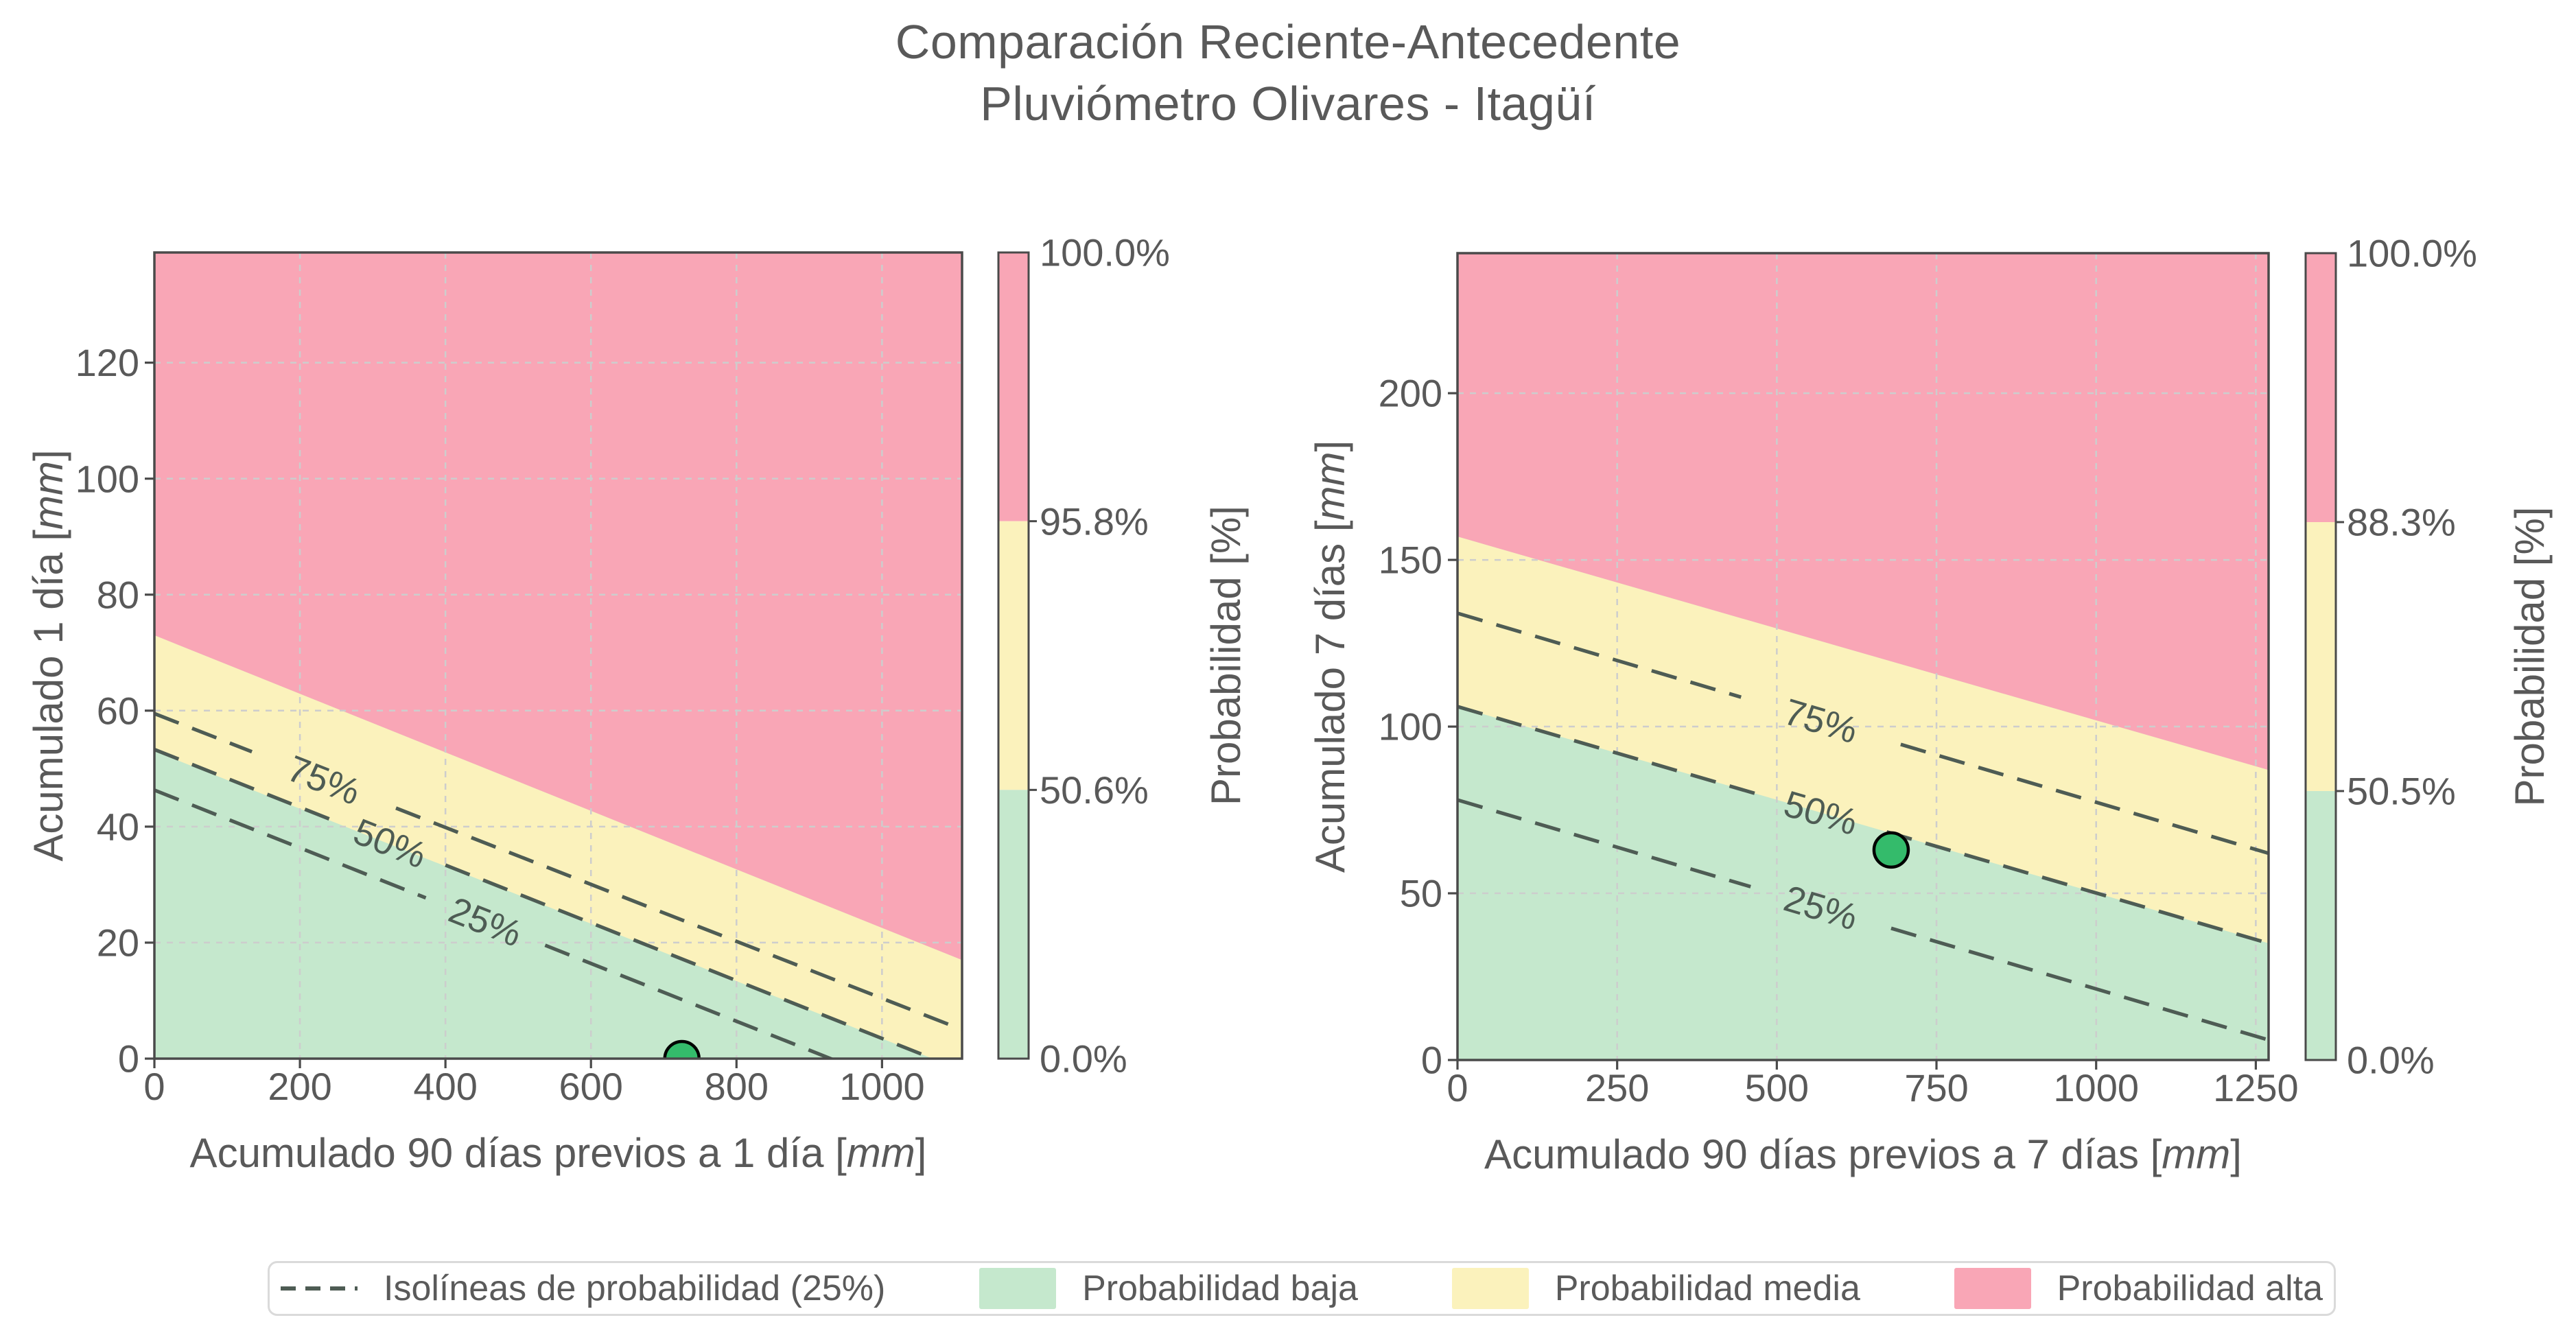  Describe the element at coordinates (107, 363) in the screenshot. I see `y-tick-label: 120` at that location.